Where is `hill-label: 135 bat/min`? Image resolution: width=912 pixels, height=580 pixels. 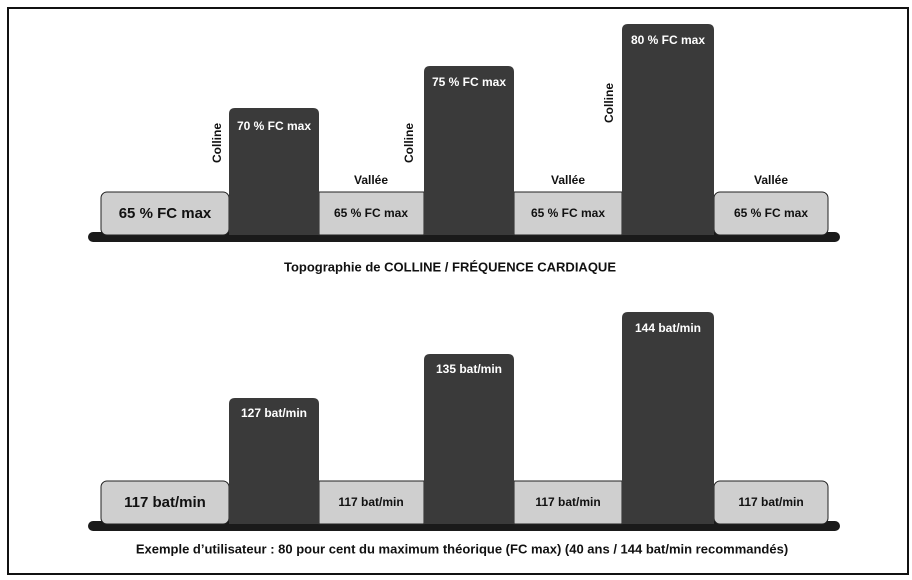
hill-label: 135 bat/min is located at coordinates (469, 369).